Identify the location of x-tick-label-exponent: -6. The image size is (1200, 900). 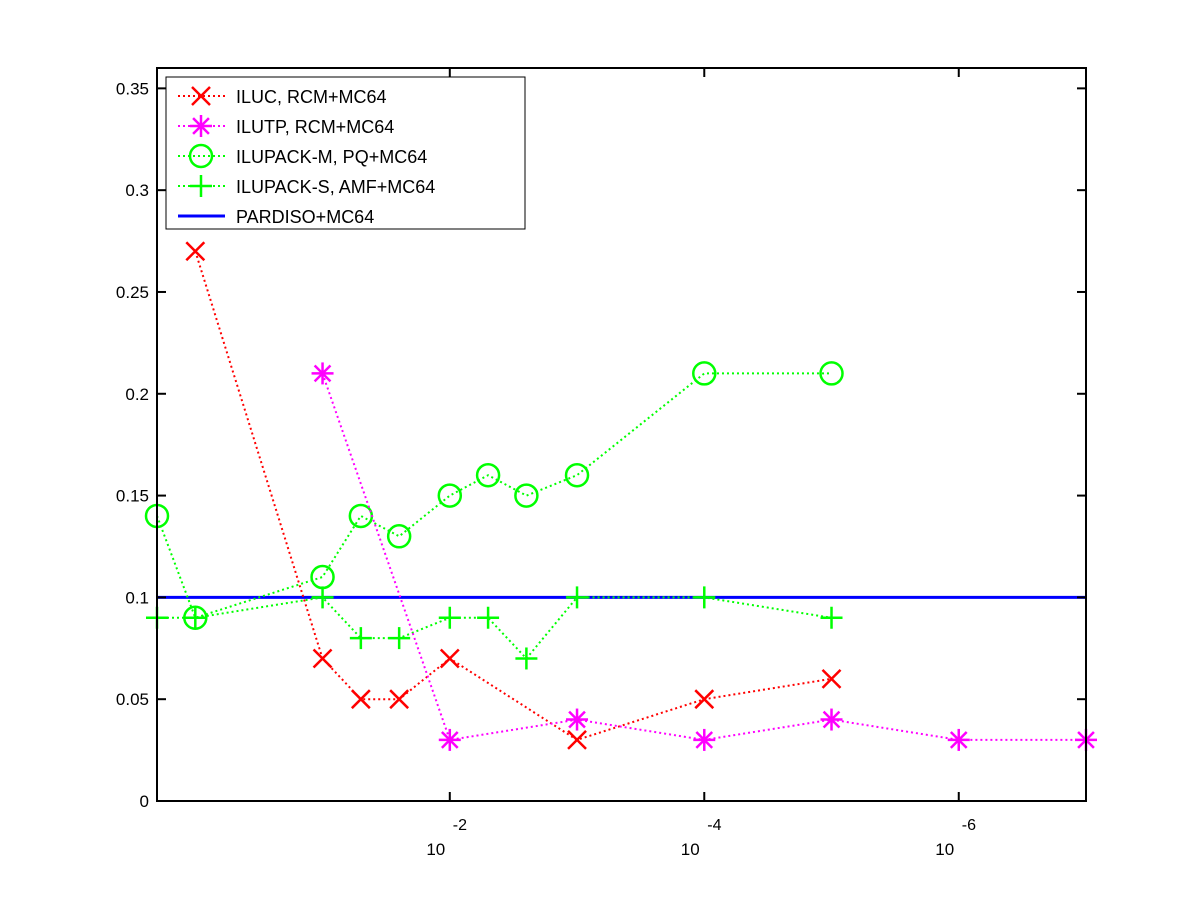
(969, 825).